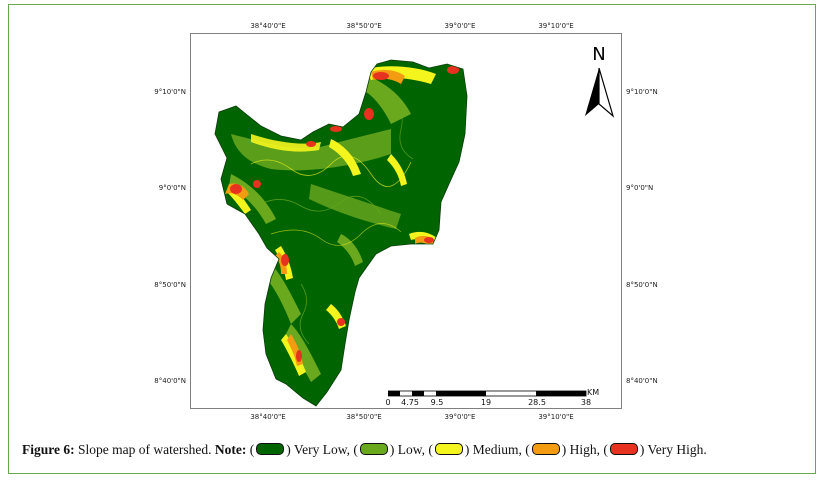  I want to click on scale-unit: KM, so click(593, 392).